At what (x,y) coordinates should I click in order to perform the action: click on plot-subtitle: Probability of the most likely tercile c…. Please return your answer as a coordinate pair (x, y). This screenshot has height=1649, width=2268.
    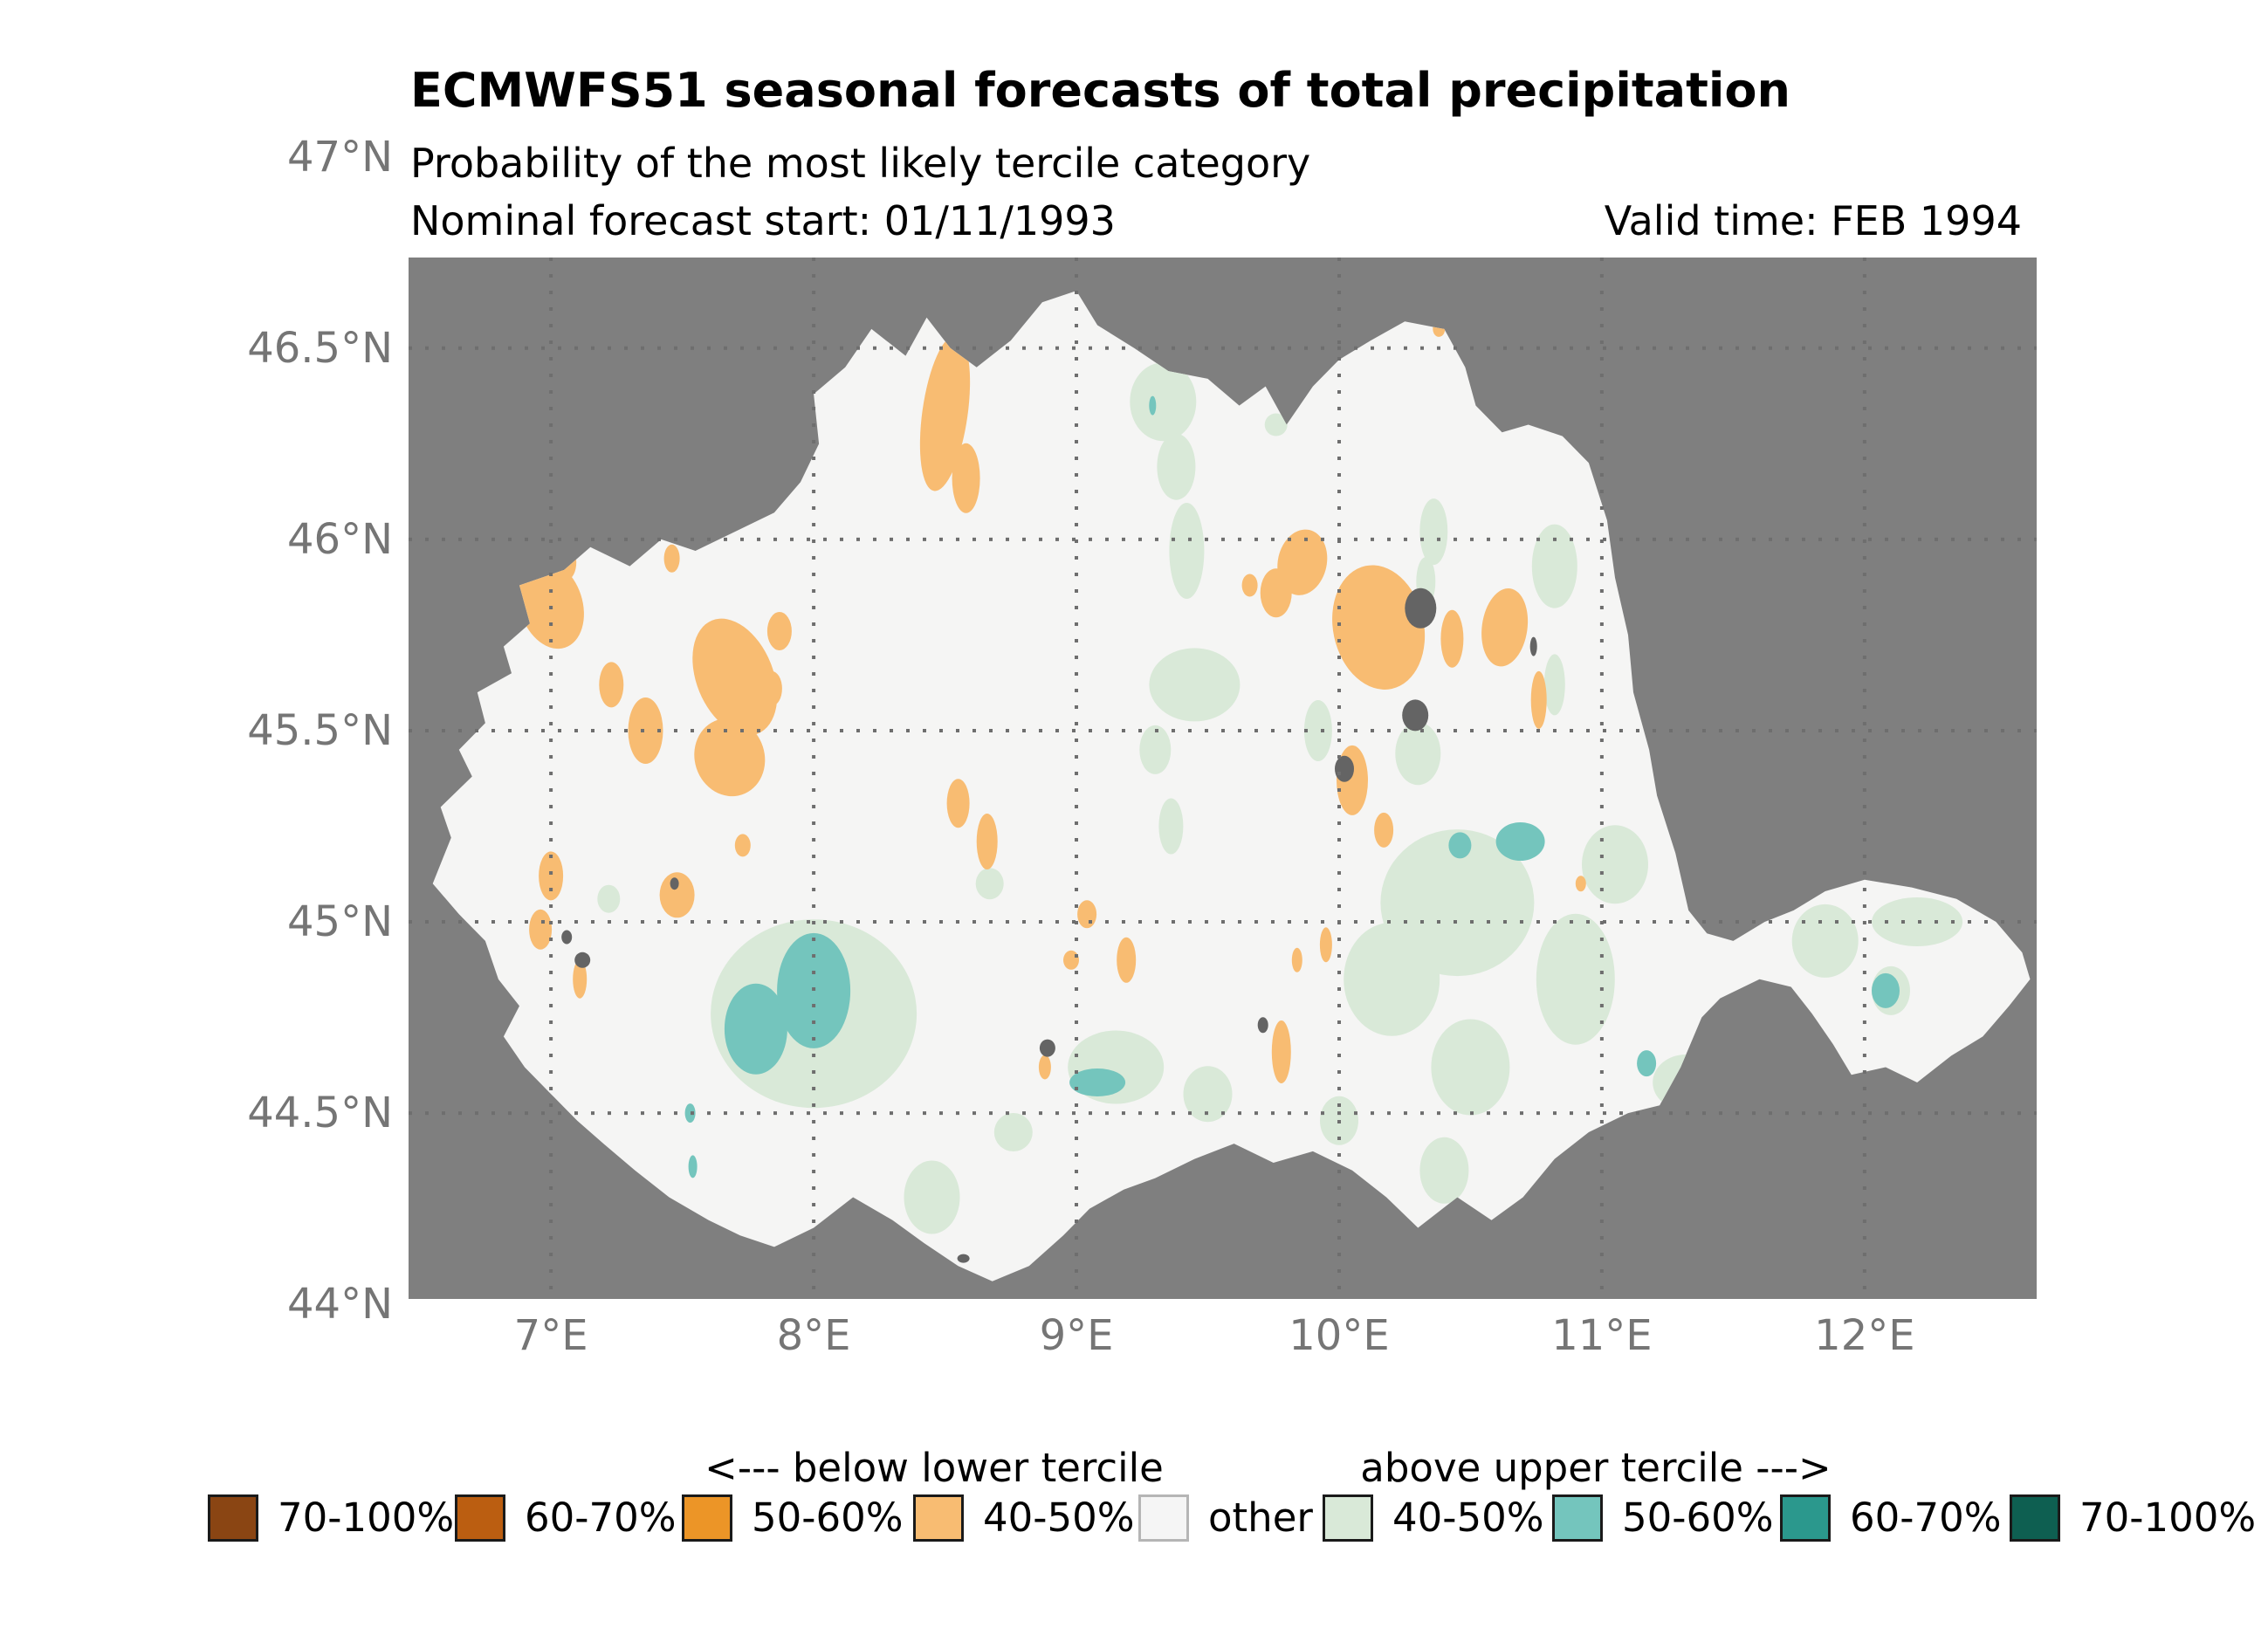
    Looking at the image, I should click on (861, 163).